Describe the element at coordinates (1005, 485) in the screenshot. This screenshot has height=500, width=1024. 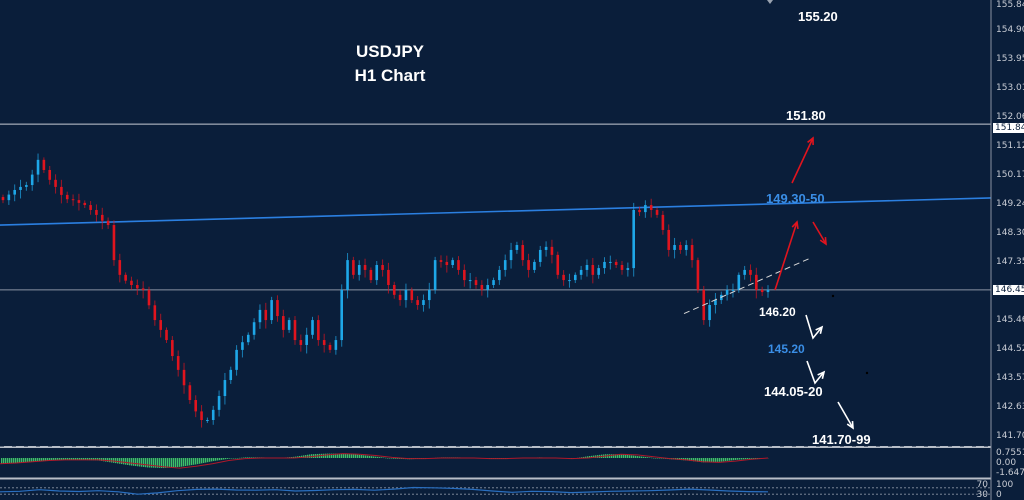
I see `rsi-axis-tick: 100` at that location.